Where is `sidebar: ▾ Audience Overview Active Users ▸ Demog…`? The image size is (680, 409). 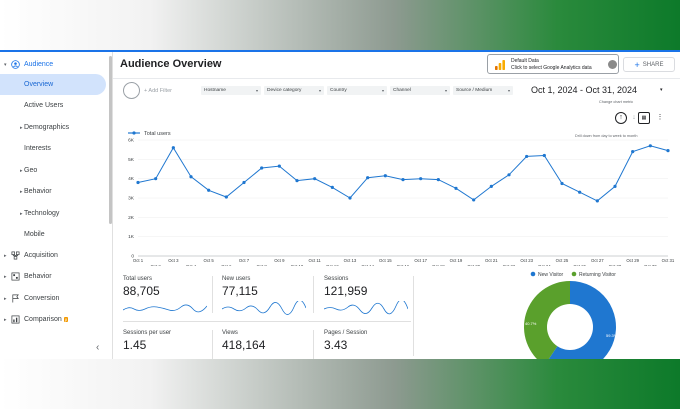
sidebar: ▾ Audience Overview Active Users ▸ Demog… is located at coordinates (56, 205).